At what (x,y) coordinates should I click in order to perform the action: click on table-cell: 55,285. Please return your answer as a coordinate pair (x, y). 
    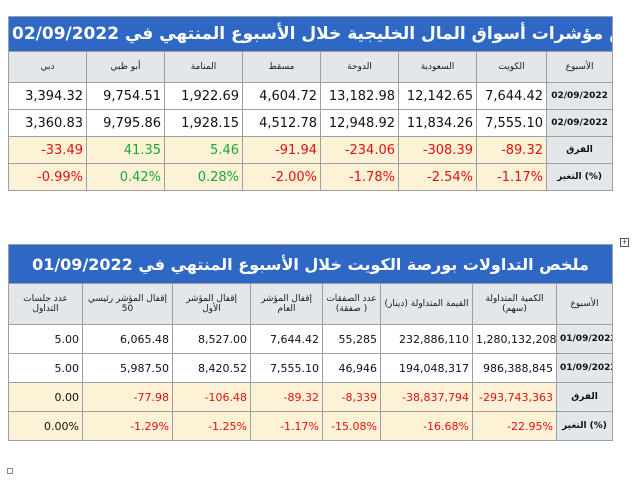
    Looking at the image, I should click on (351, 339).